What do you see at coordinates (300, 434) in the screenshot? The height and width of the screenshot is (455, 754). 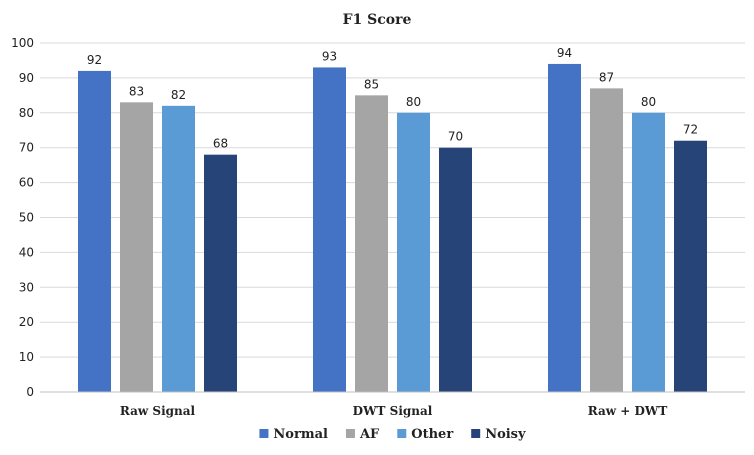 I see `legend-label: Normal` at bounding box center [300, 434].